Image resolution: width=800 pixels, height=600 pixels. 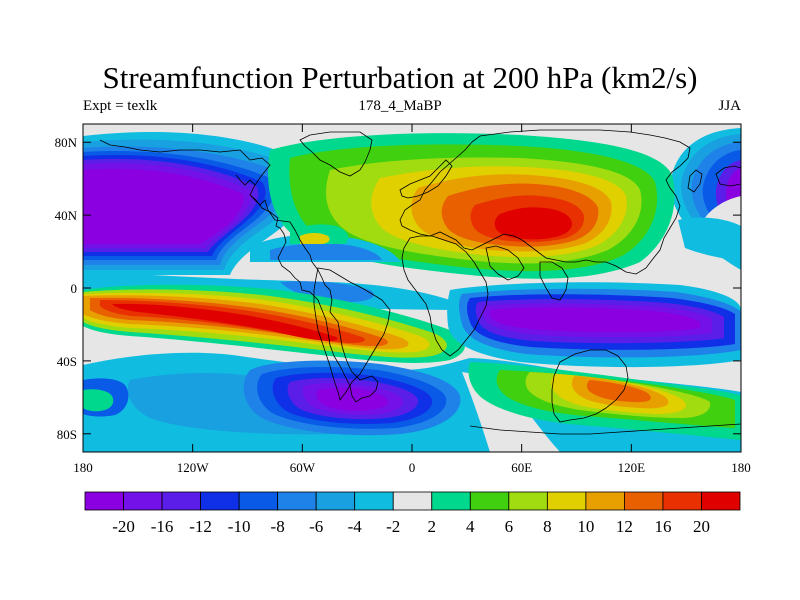 I want to click on contour-south-indian-low, so click(x=594, y=325).